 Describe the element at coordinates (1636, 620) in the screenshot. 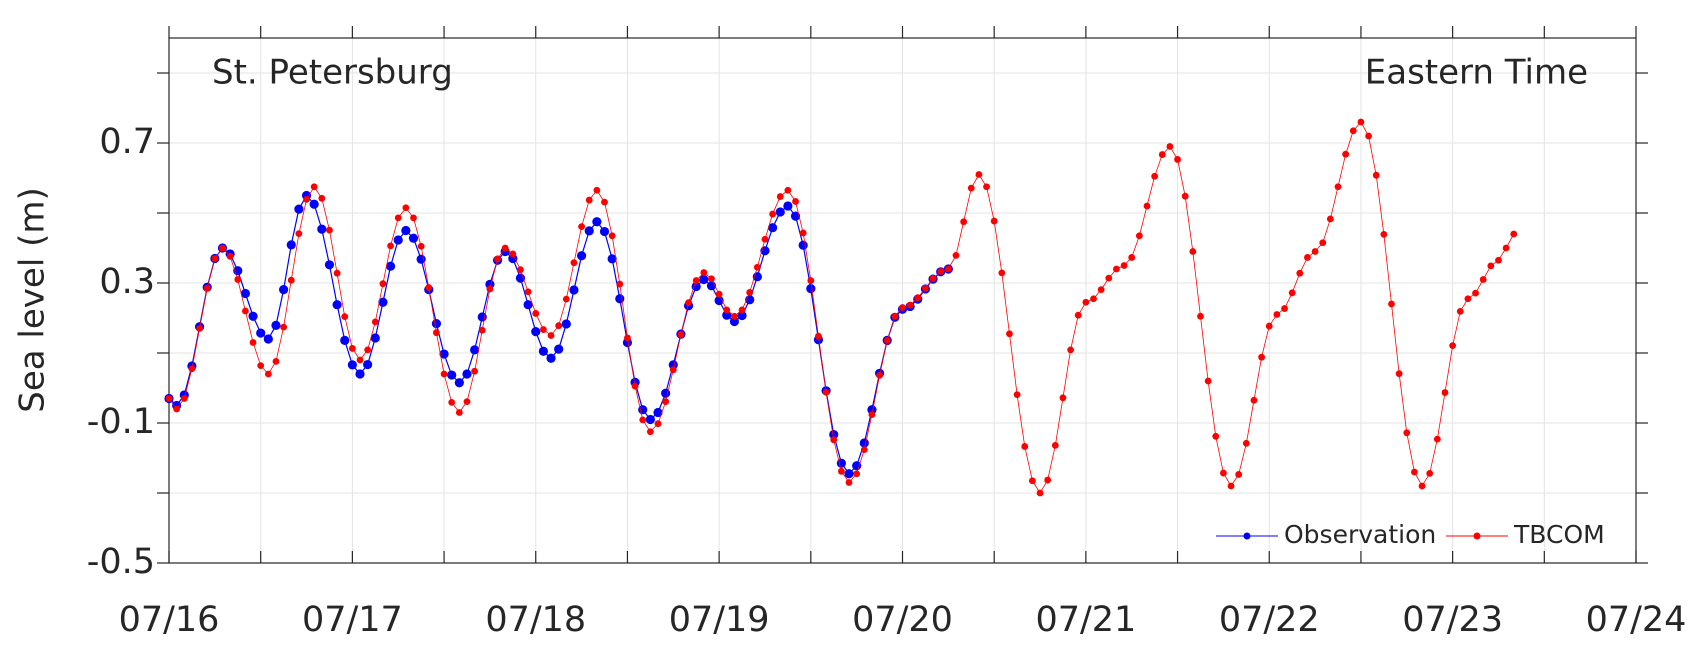

I see `x-tick-label: 07/24` at that location.